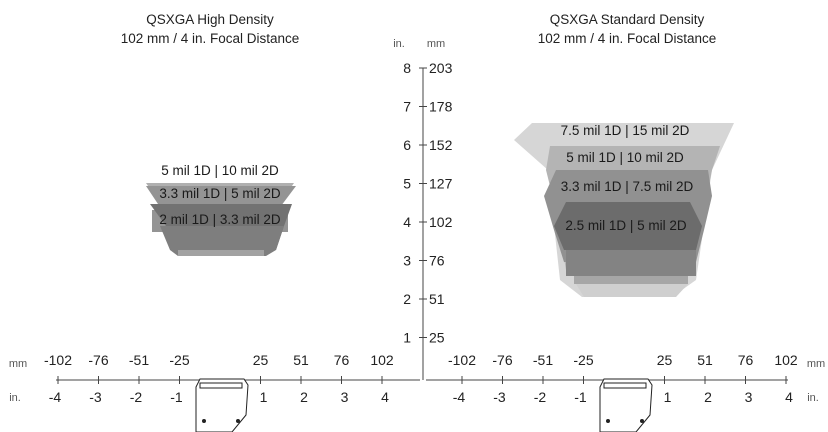  I want to click on vertical-tick-in-label: 1, so click(407, 338).